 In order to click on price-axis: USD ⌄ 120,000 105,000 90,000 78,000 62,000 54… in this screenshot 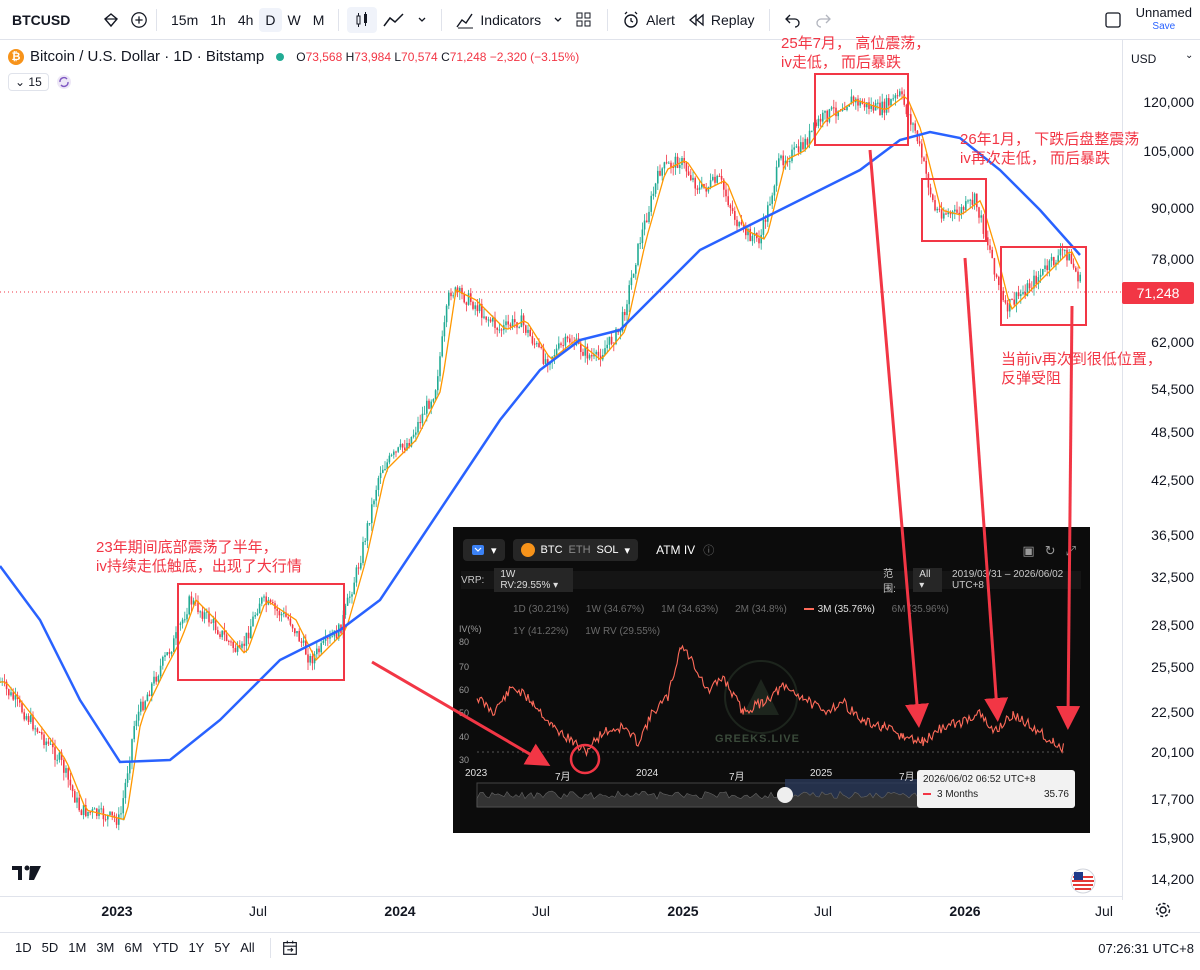, I will do `click(1161, 470)`.